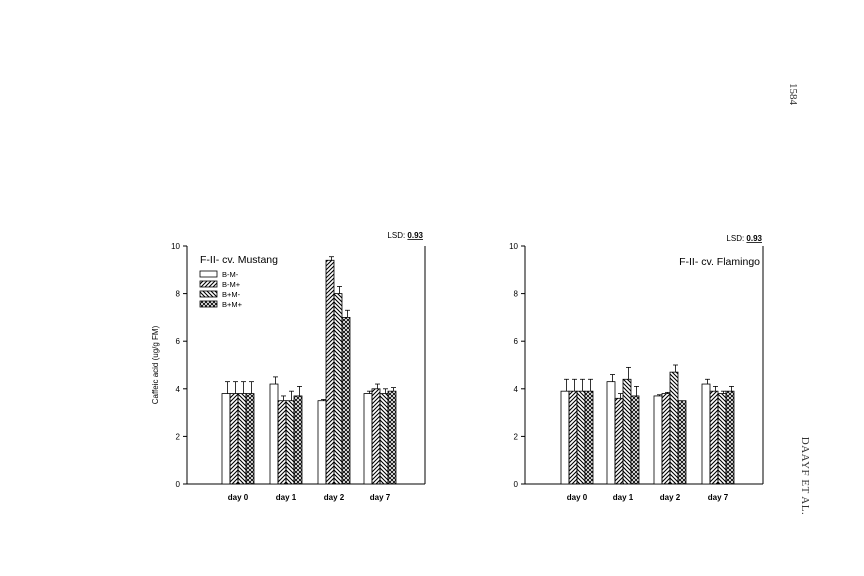 The width and height of the screenshot is (864, 576). I want to click on running-head: DAAYF ET AL., so click(805, 476).